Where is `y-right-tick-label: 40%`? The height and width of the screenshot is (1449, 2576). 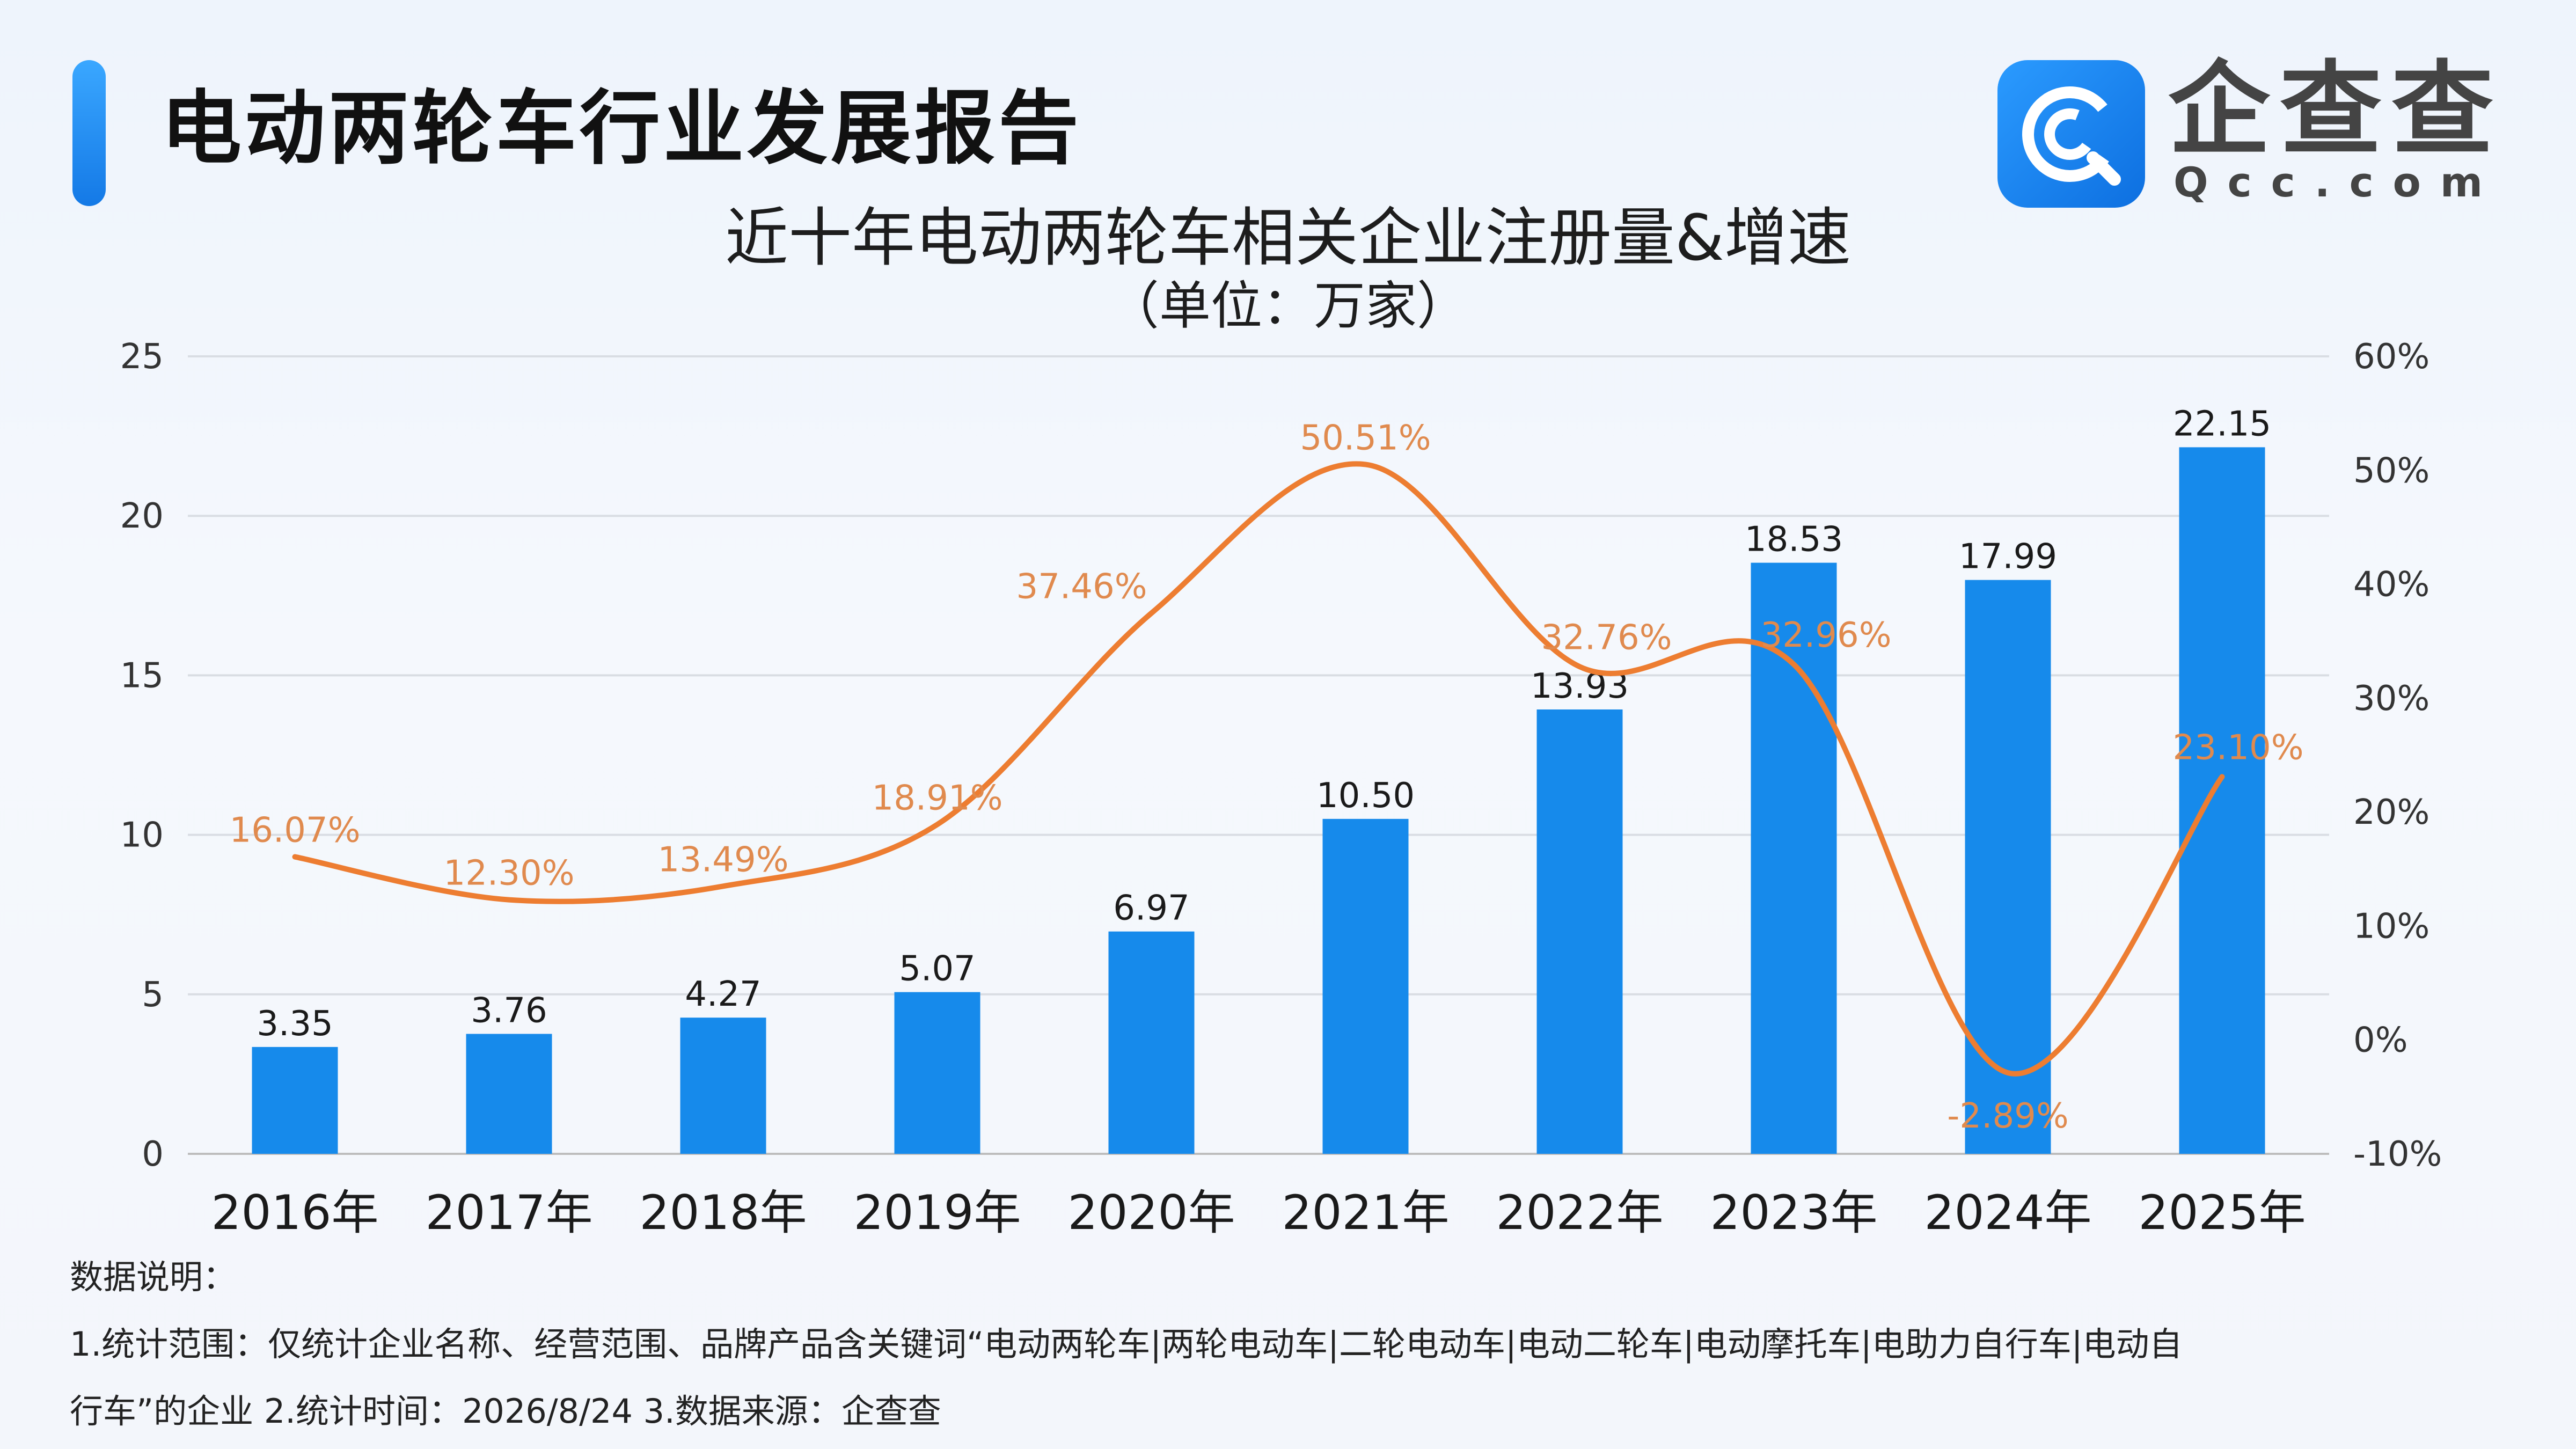 y-right-tick-label: 40% is located at coordinates (2391, 585).